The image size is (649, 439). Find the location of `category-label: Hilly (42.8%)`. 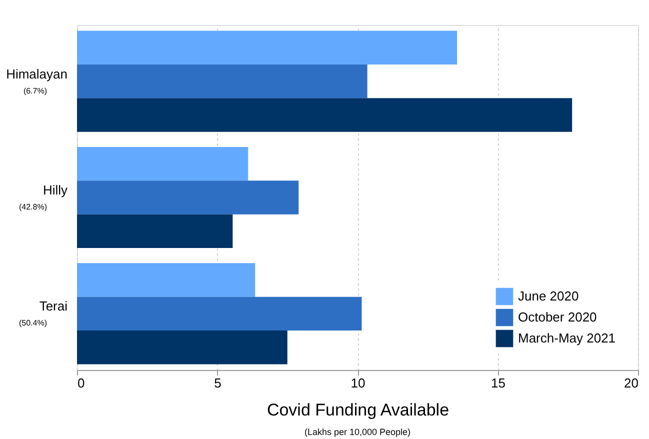

category-label: Hilly (42.8%) is located at coordinates (43, 197).